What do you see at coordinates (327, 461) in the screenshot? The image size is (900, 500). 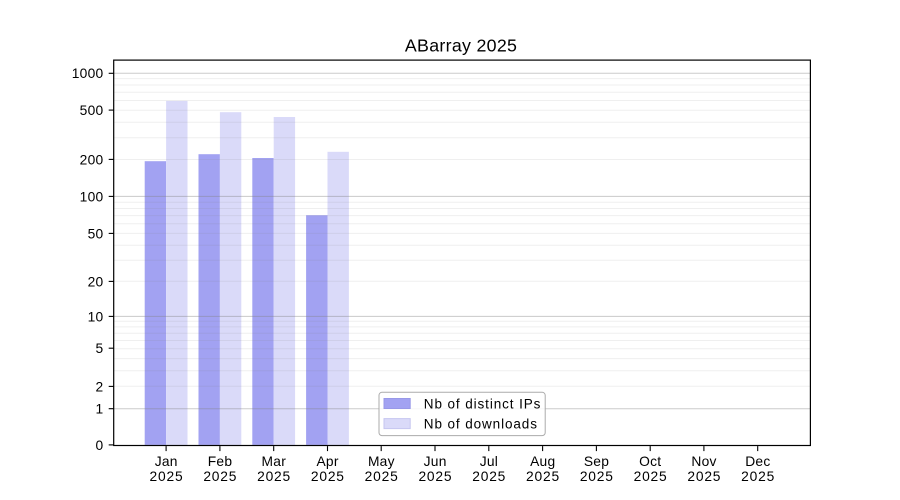 I see `svg-text: Apr` at bounding box center [327, 461].